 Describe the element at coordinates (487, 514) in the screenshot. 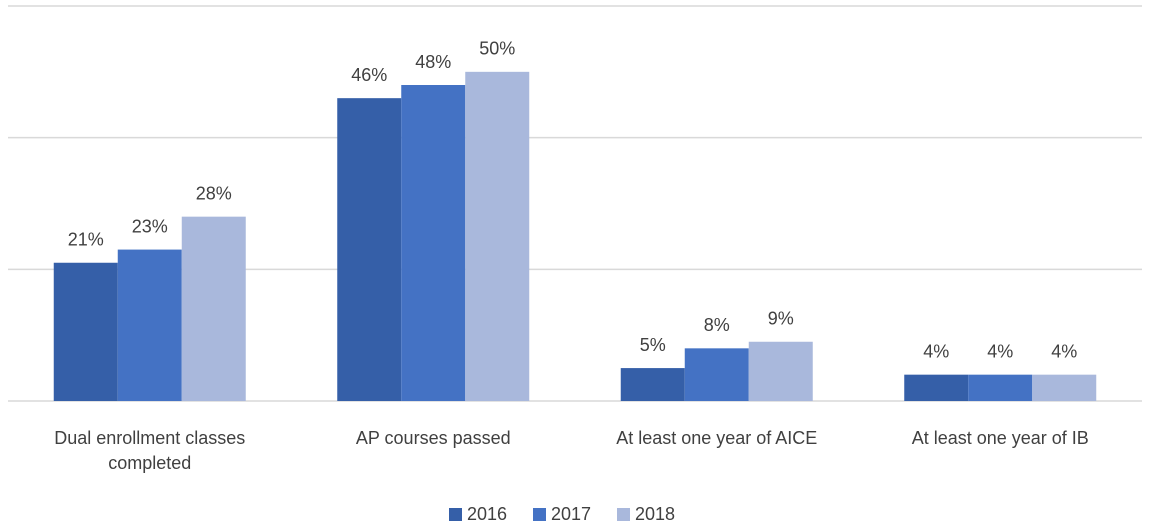

I see `legend-label: 2016` at that location.